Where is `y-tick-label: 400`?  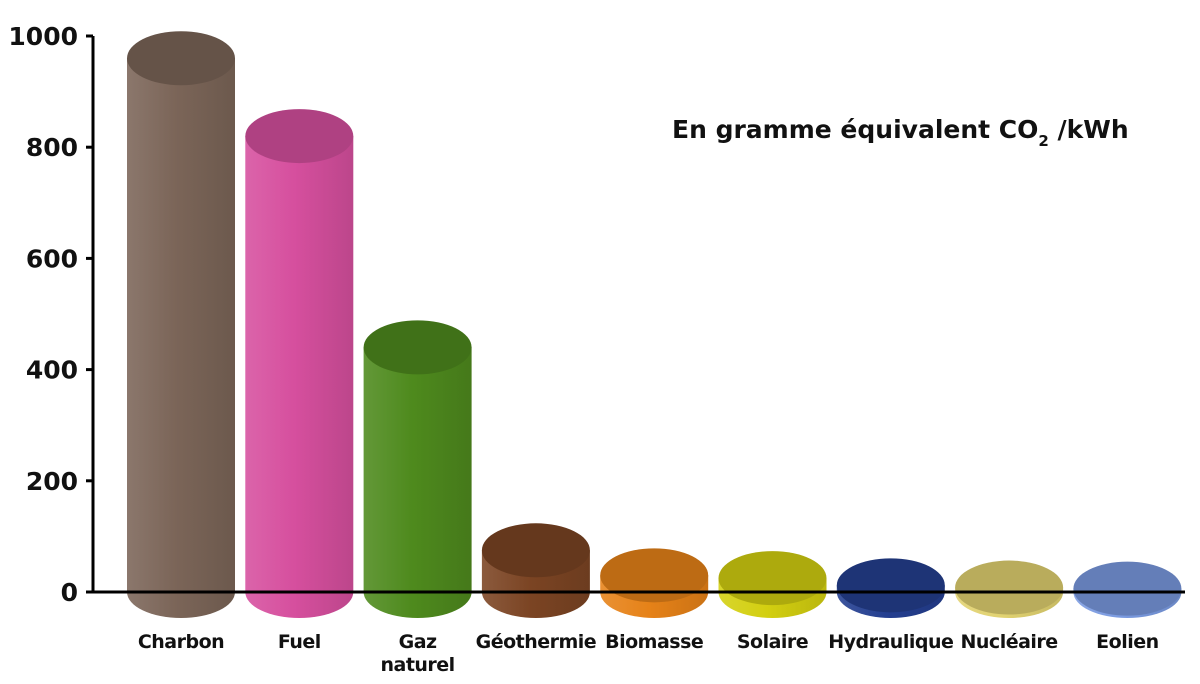 y-tick-label: 400 is located at coordinates (52, 370).